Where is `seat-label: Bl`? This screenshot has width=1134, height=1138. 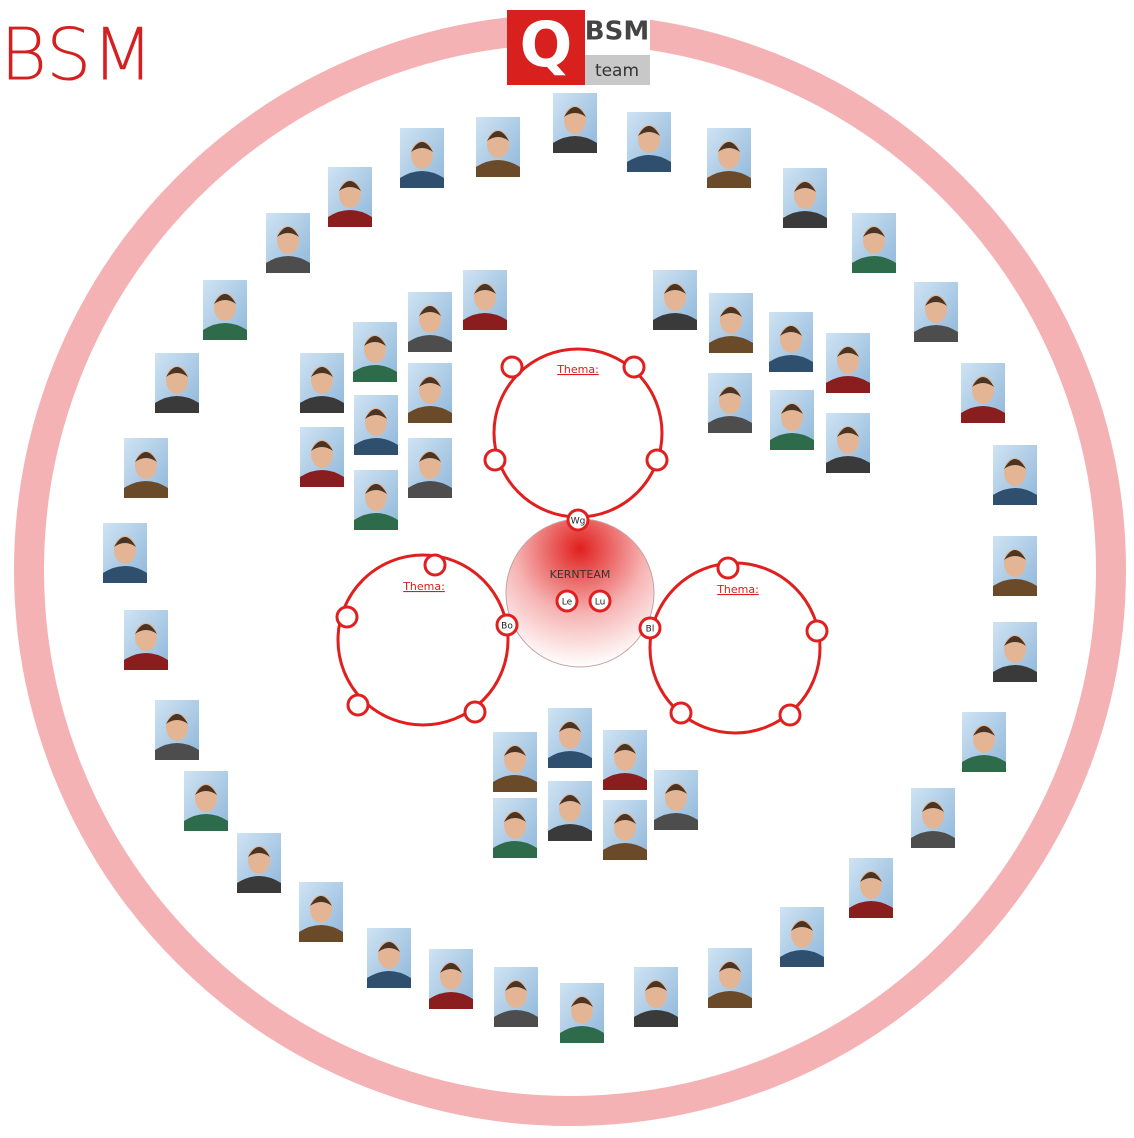 seat-label: Bl is located at coordinates (650, 630).